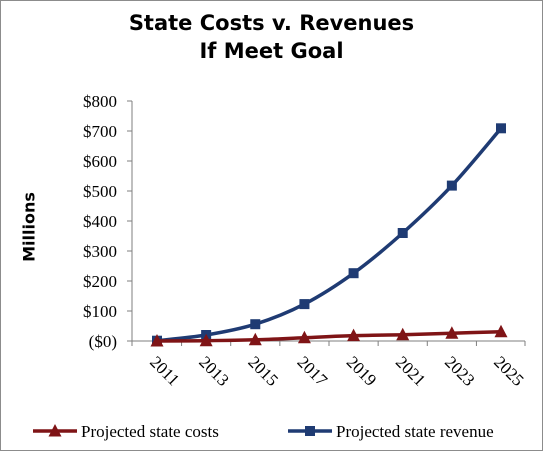 The width and height of the screenshot is (543, 451). Describe the element at coordinates (271, 51) in the screenshot. I see `chart-title-line-2: If Meet Goal` at that location.